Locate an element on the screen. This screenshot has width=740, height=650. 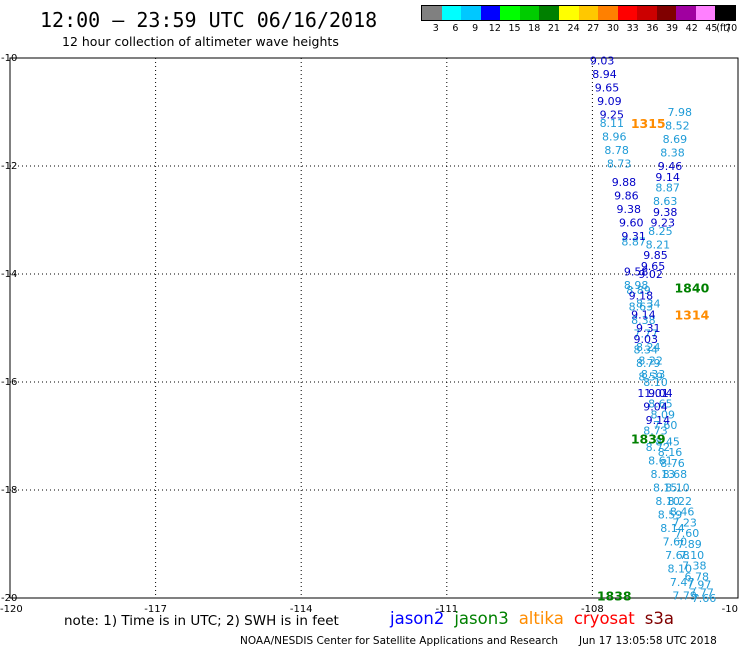
generation-timestamp: Jun 17 13:05:58 UTC 2018 is located at coordinates (648, 641).